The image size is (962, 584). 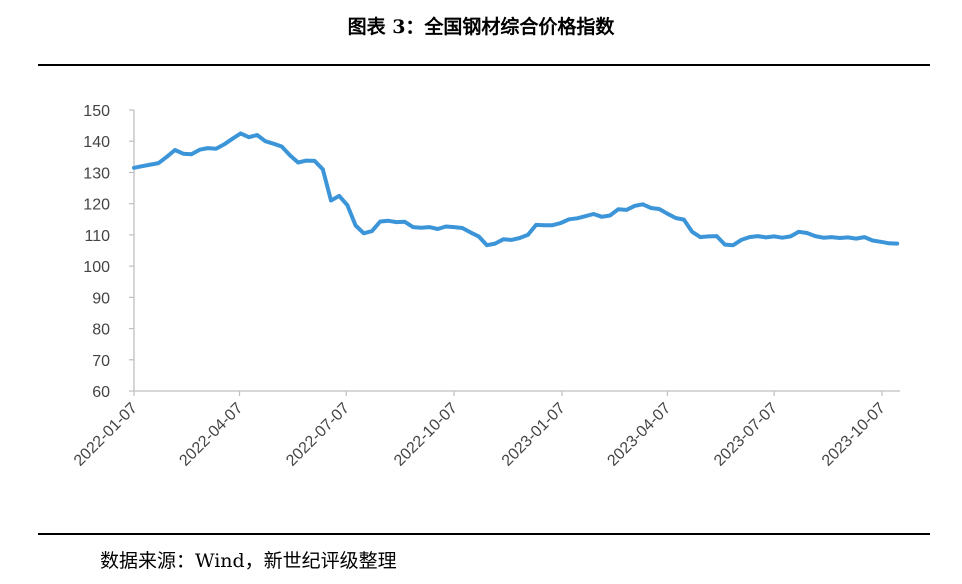 What do you see at coordinates (96, 267) in the screenshot?
I see `y-tick-label: 100` at bounding box center [96, 267].